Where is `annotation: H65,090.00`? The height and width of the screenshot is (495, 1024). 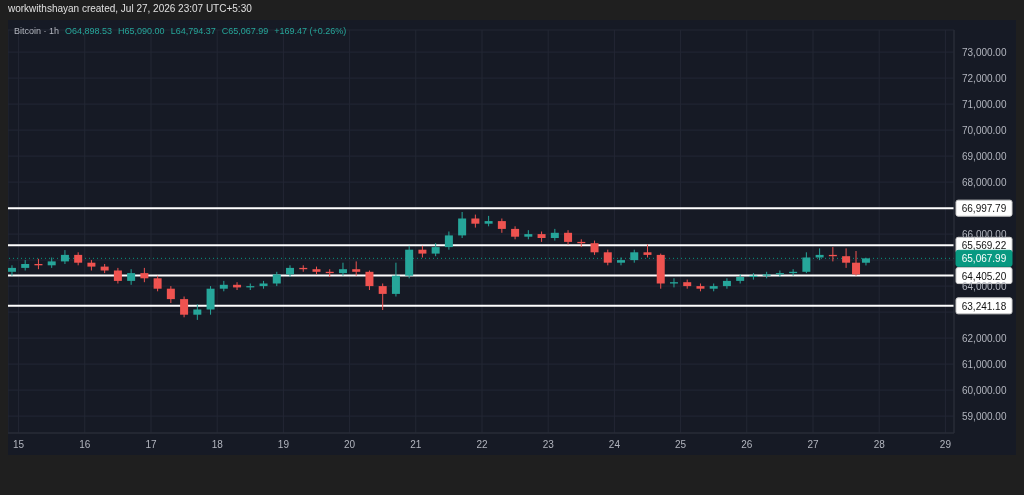
annotation: H65,090.00 is located at coordinates (141, 31).